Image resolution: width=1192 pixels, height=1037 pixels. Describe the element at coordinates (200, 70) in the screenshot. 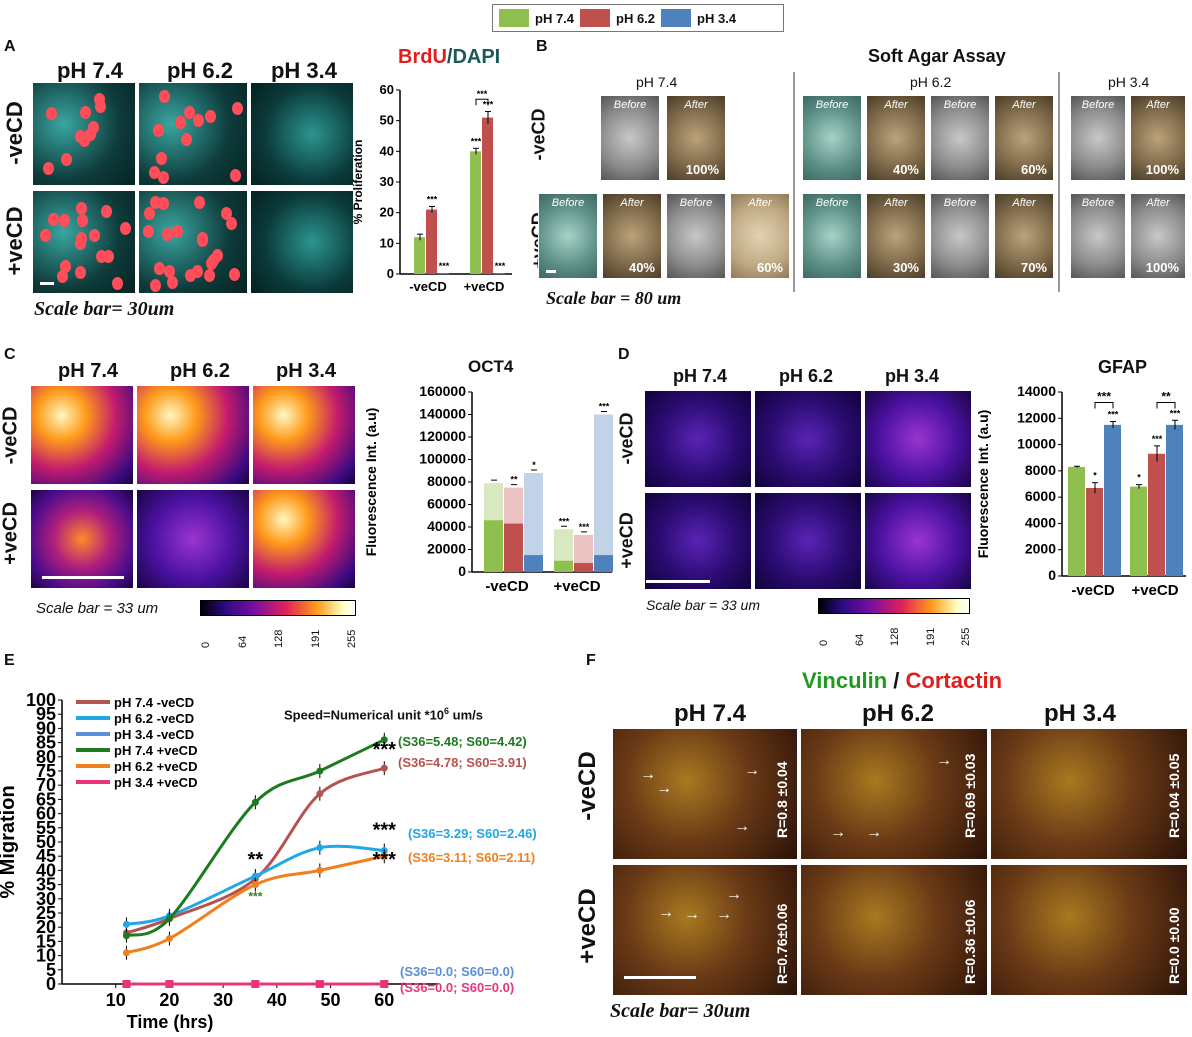

I see `panel-a-col-ph62: pH 6.2` at that location.